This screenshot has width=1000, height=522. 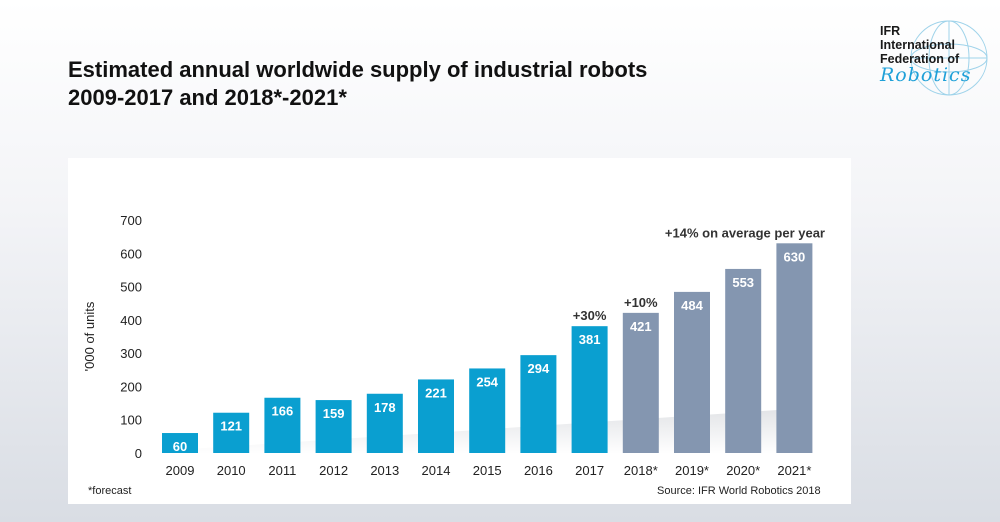 What do you see at coordinates (89, 336) in the screenshot?
I see `y-axis-label: '000 of units` at bounding box center [89, 336].